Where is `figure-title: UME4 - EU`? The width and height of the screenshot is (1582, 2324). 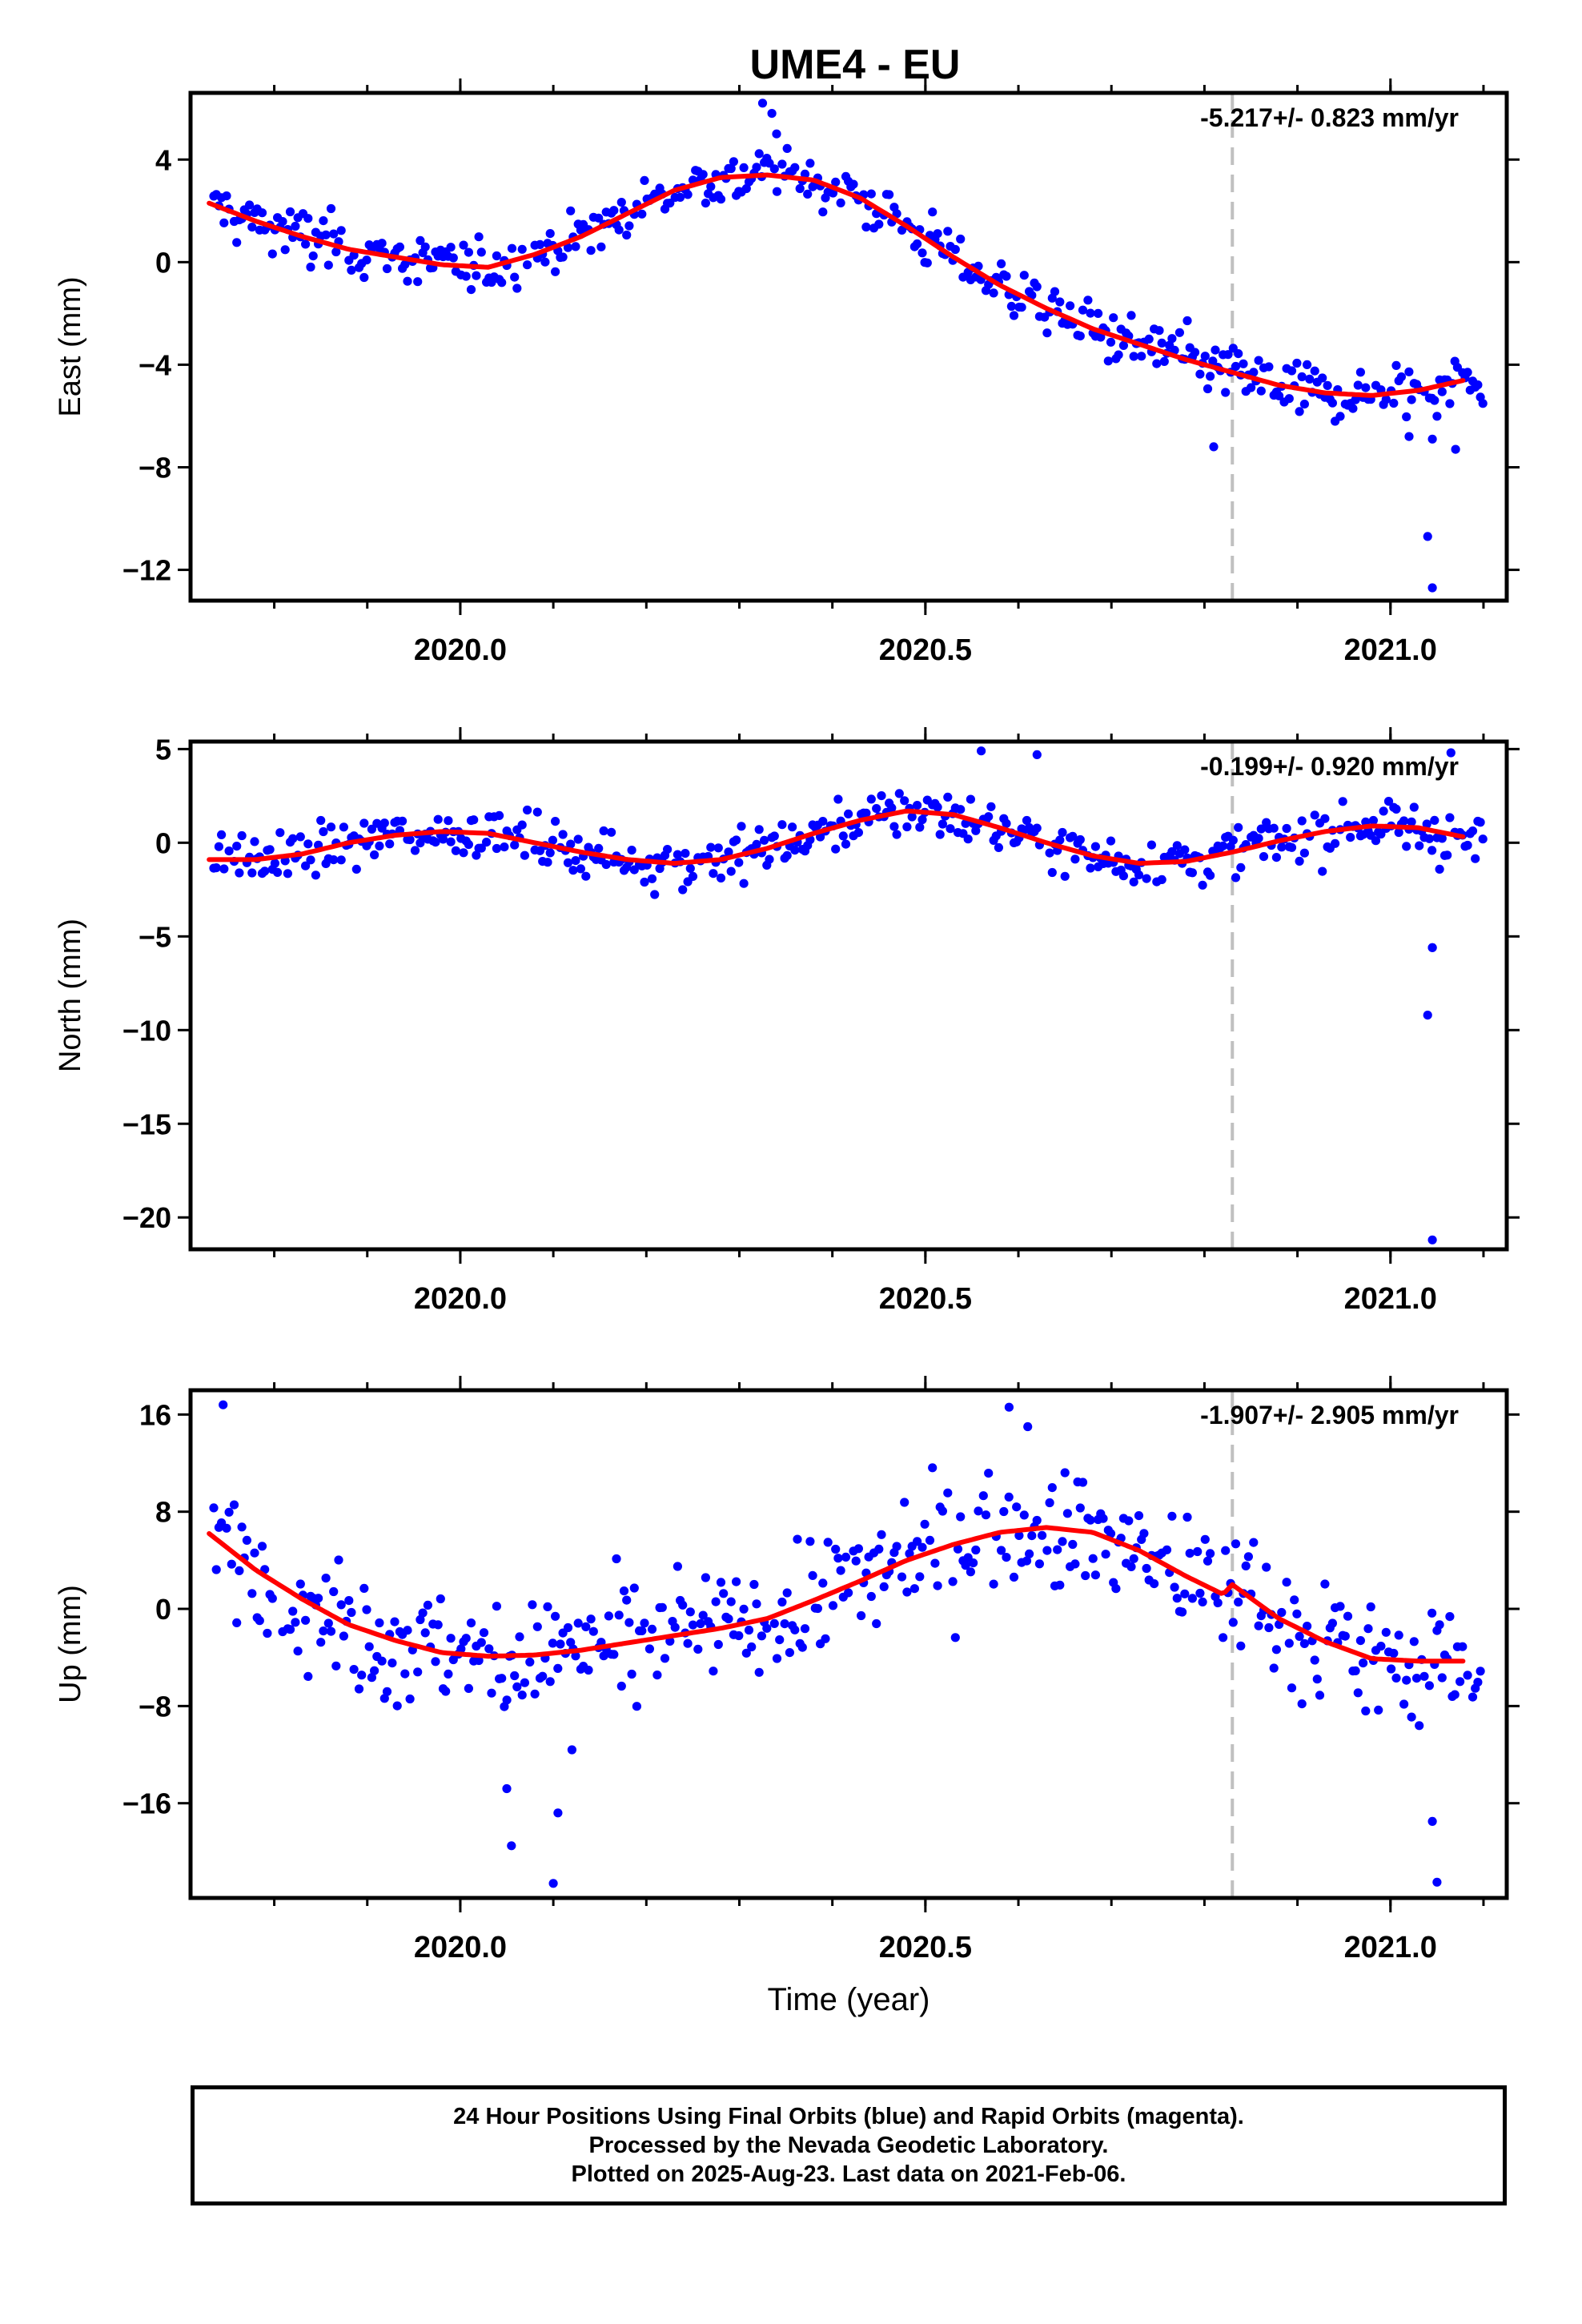
figure-title: UME4 - EU is located at coordinates (855, 65).